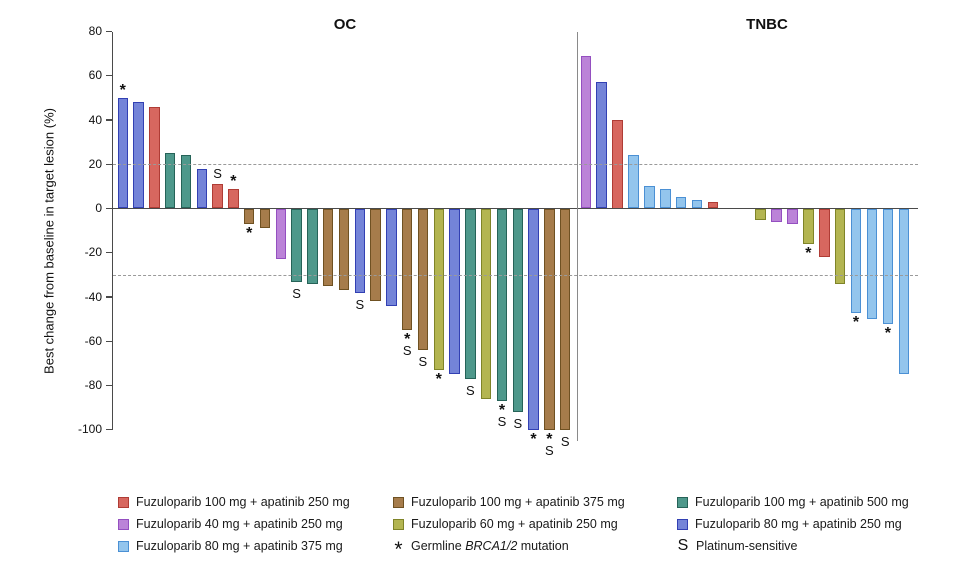 The image size is (976, 578). I want to click on legend-label: Fuzuloparib 100 mg + apatinib 250 mg, so click(243, 502).